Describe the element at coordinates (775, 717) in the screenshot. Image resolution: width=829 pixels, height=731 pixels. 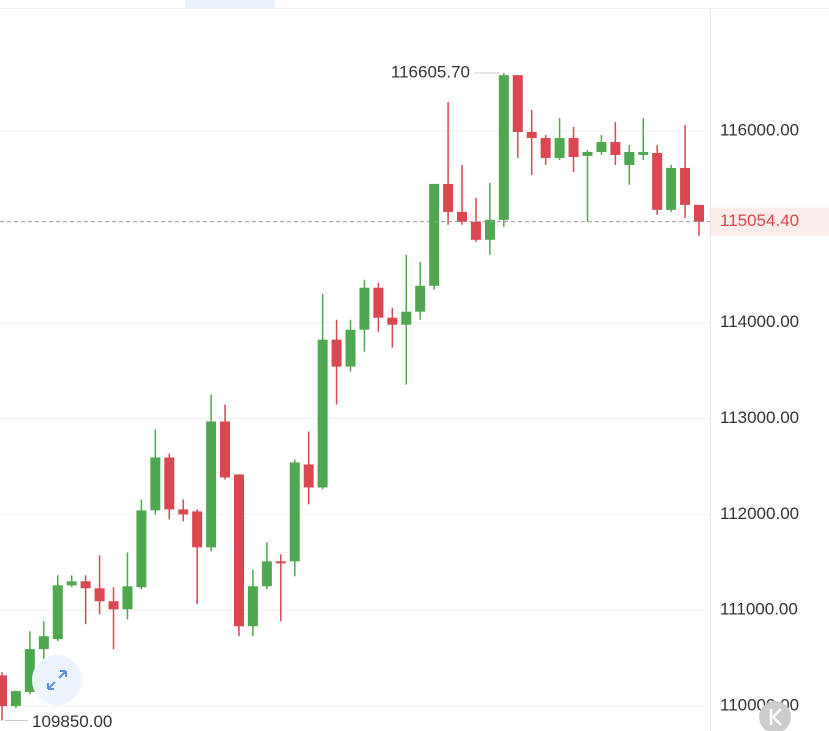
I see `k-icon` at that location.